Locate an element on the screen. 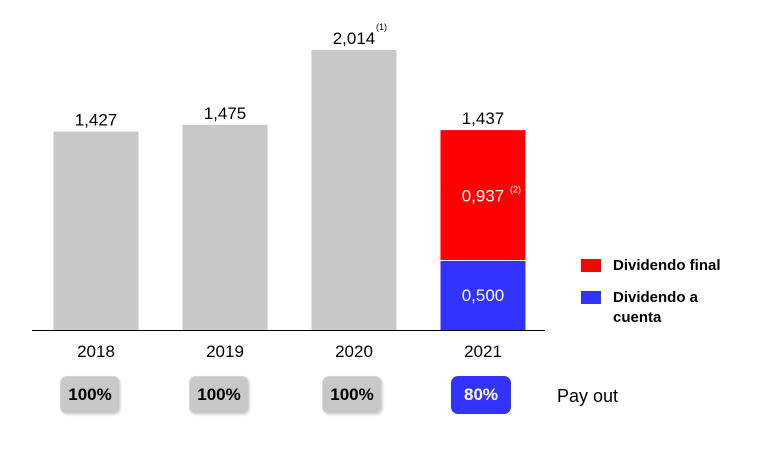 This screenshot has height=463, width=778. bar-2020 is located at coordinates (354, 189).